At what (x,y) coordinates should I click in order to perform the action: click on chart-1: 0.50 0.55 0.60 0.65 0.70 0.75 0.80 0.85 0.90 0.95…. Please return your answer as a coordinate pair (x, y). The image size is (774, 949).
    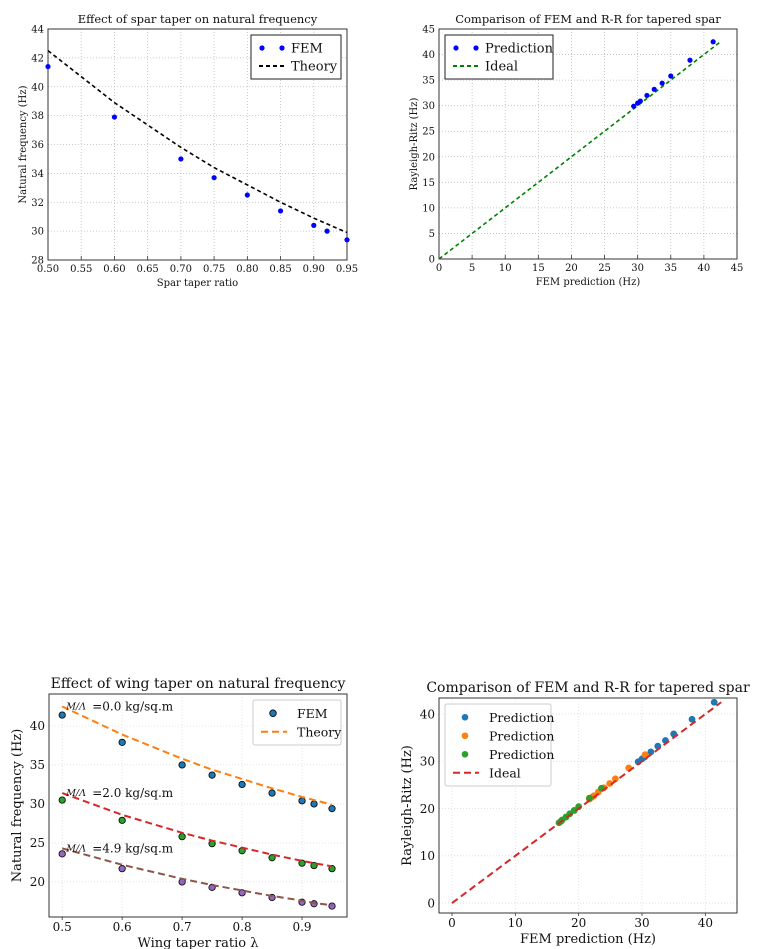
    Looking at the image, I should click on (188, 150).